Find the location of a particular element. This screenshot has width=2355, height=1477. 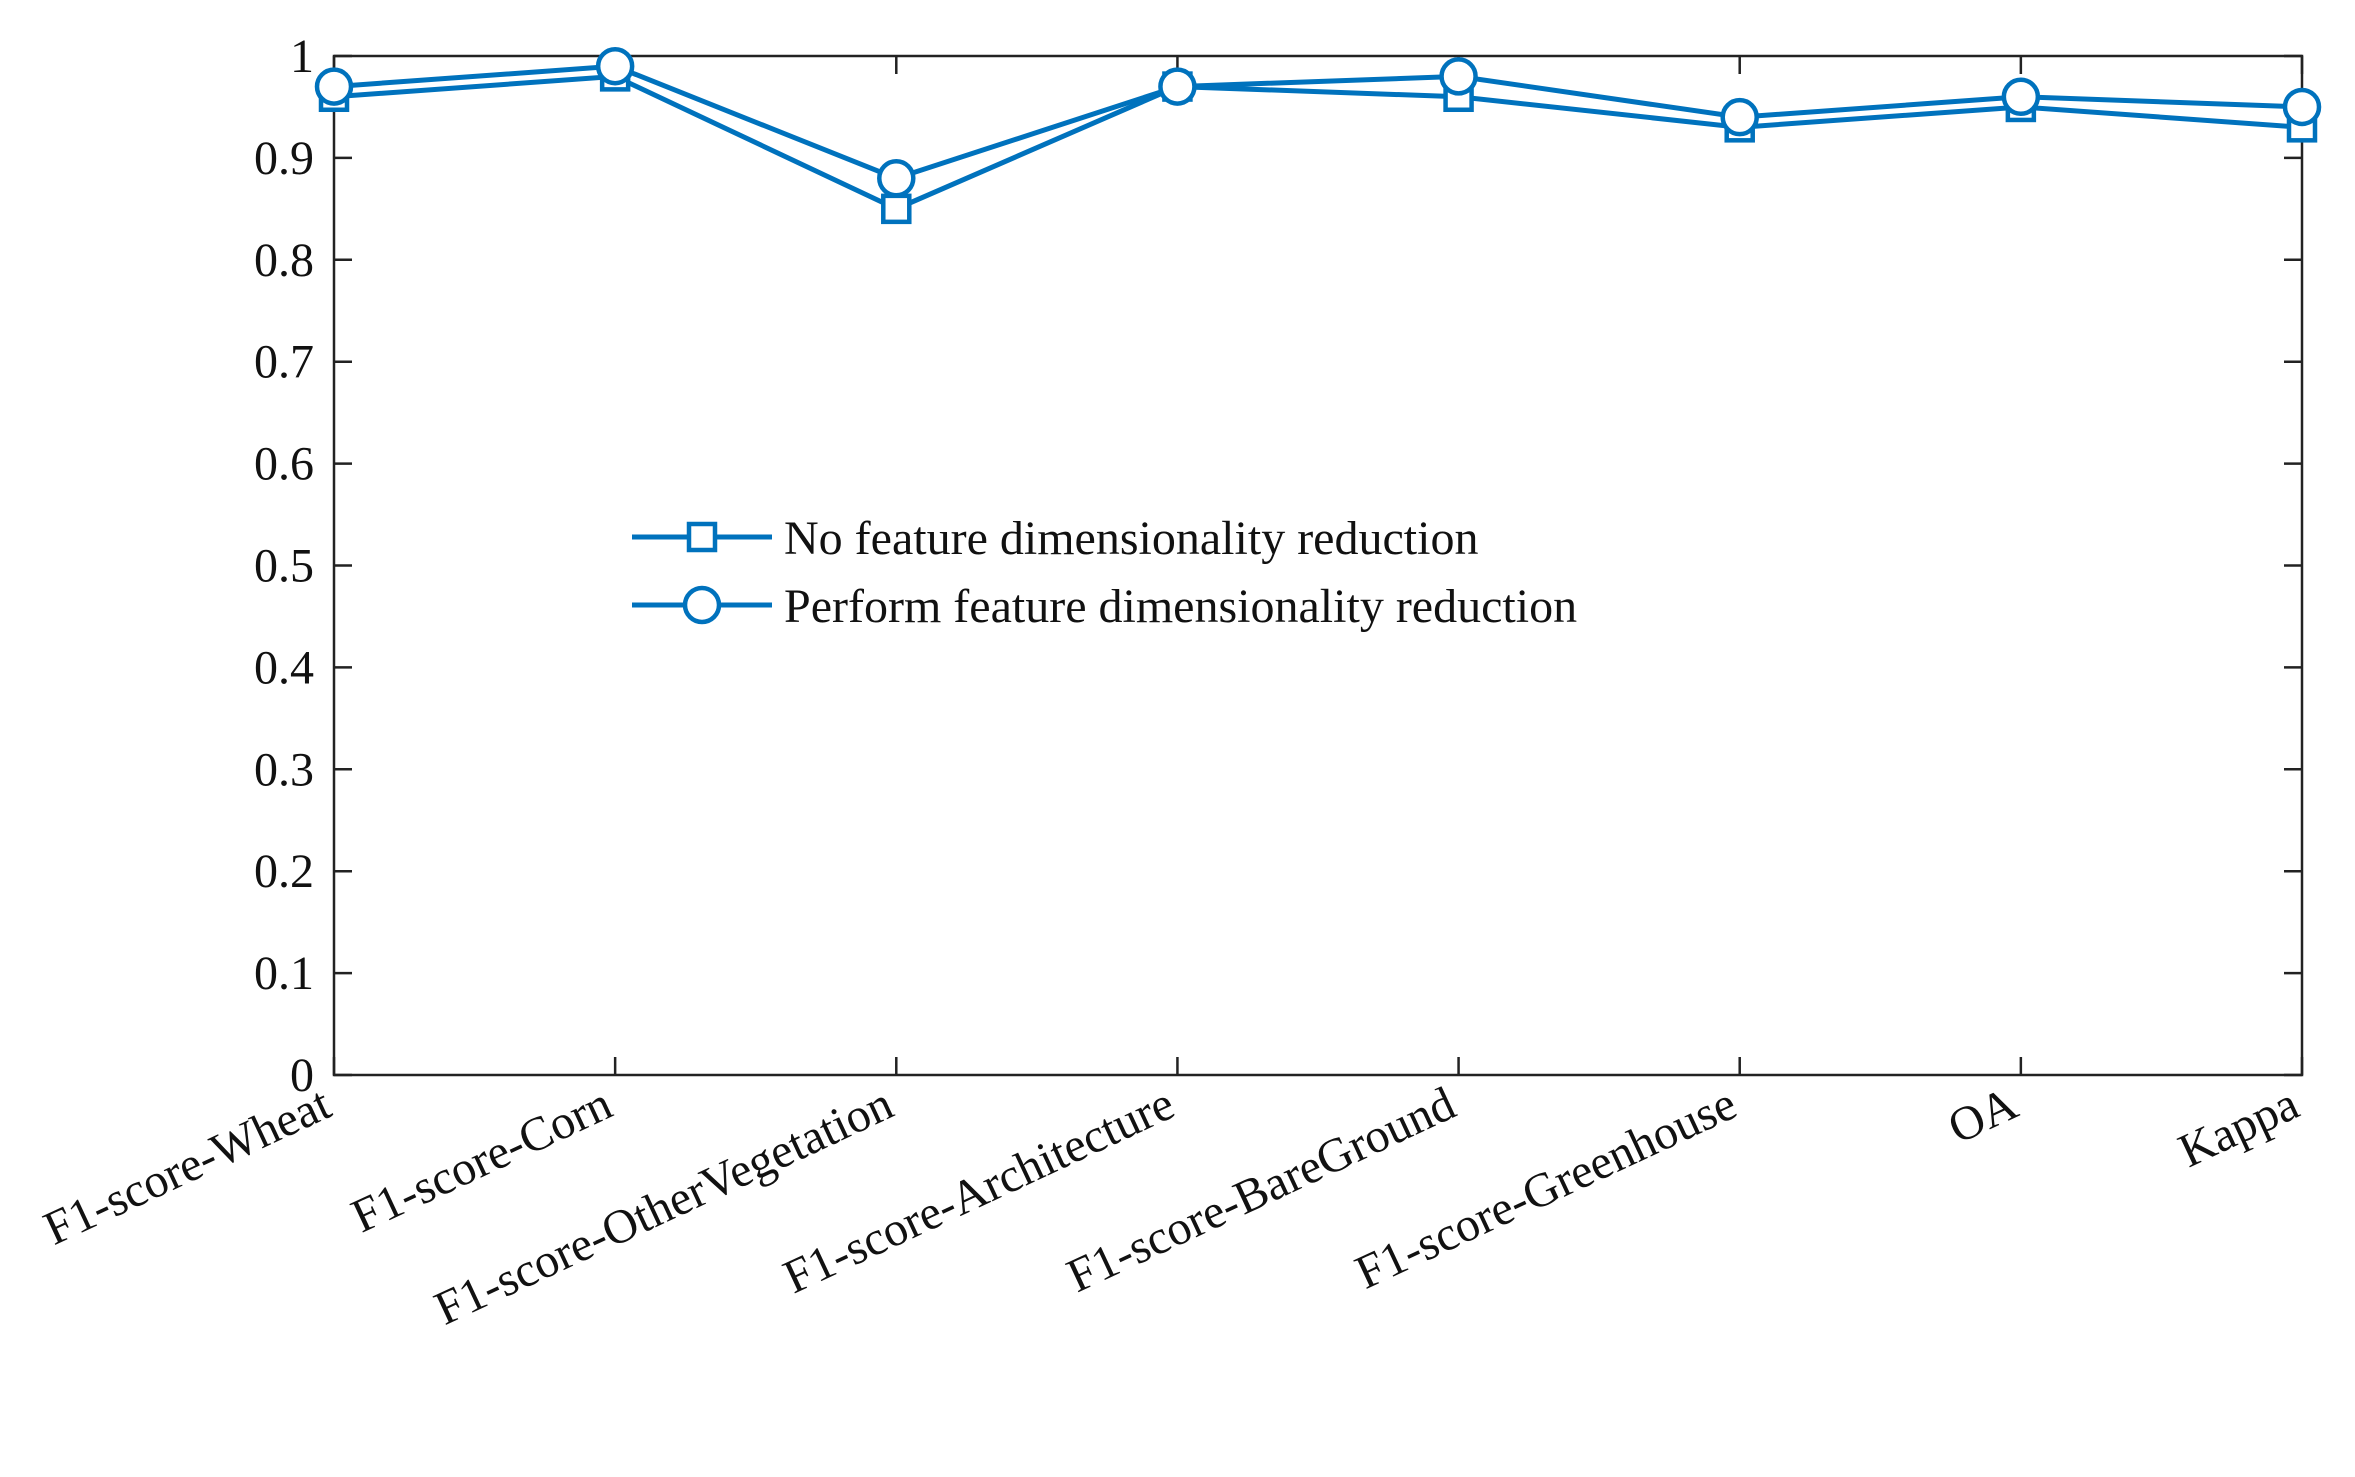

x-category-label: F1-score-Wheat is located at coordinates (187, 1166).